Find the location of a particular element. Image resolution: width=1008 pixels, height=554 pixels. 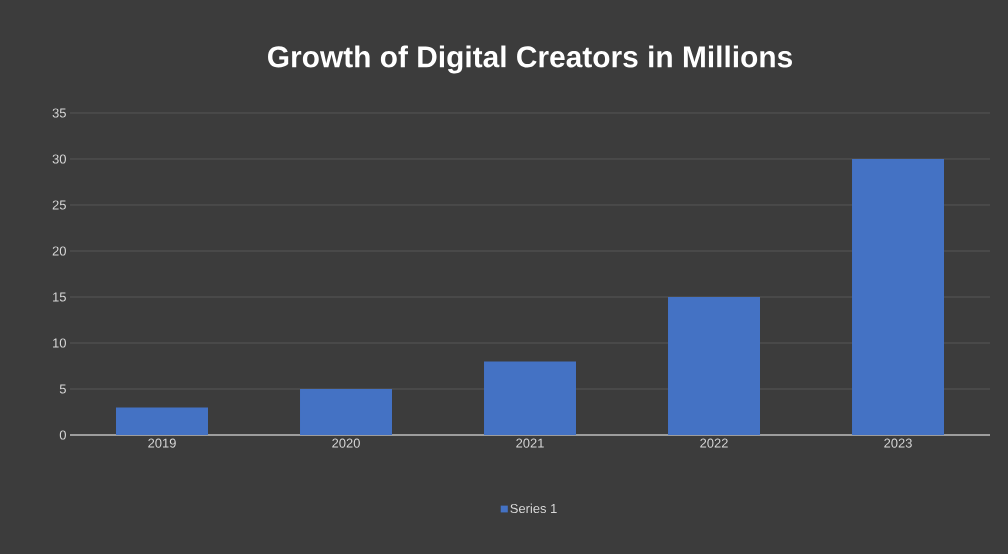

chart-title: Growth of Digital Creators in Millions is located at coordinates (530, 59).